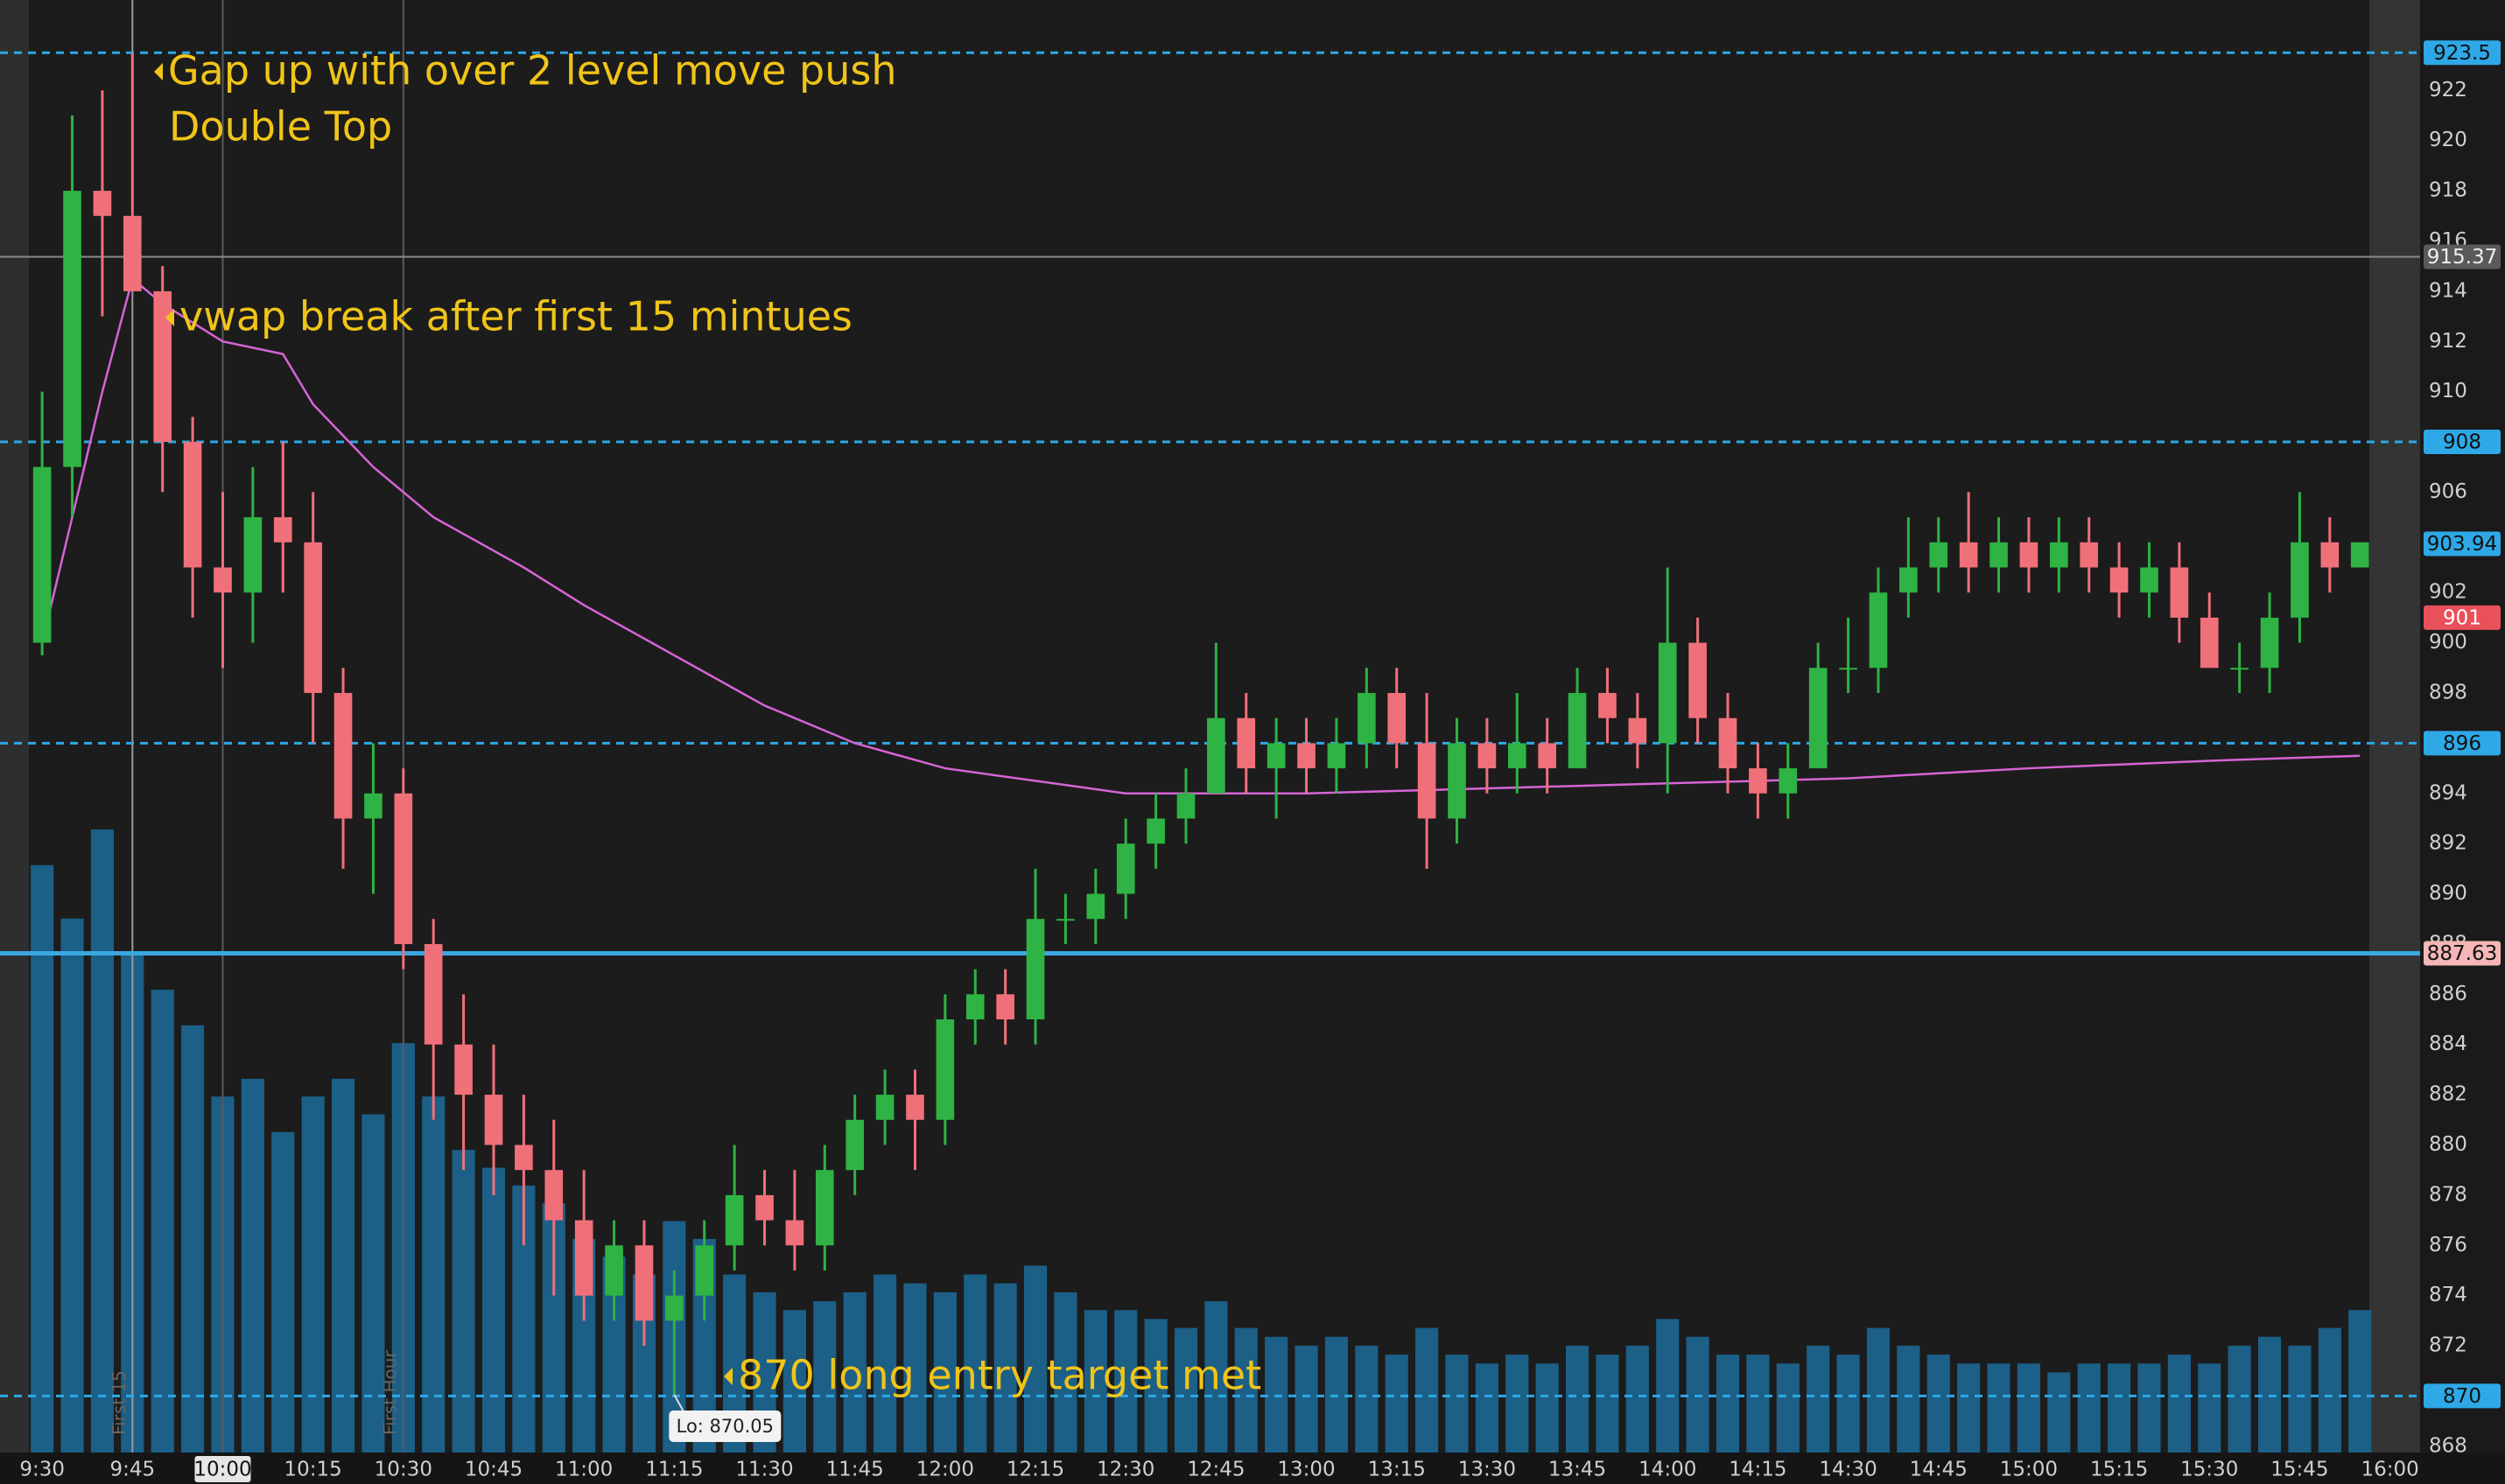  I want to click on price-label: 887.63, so click(2462, 953).